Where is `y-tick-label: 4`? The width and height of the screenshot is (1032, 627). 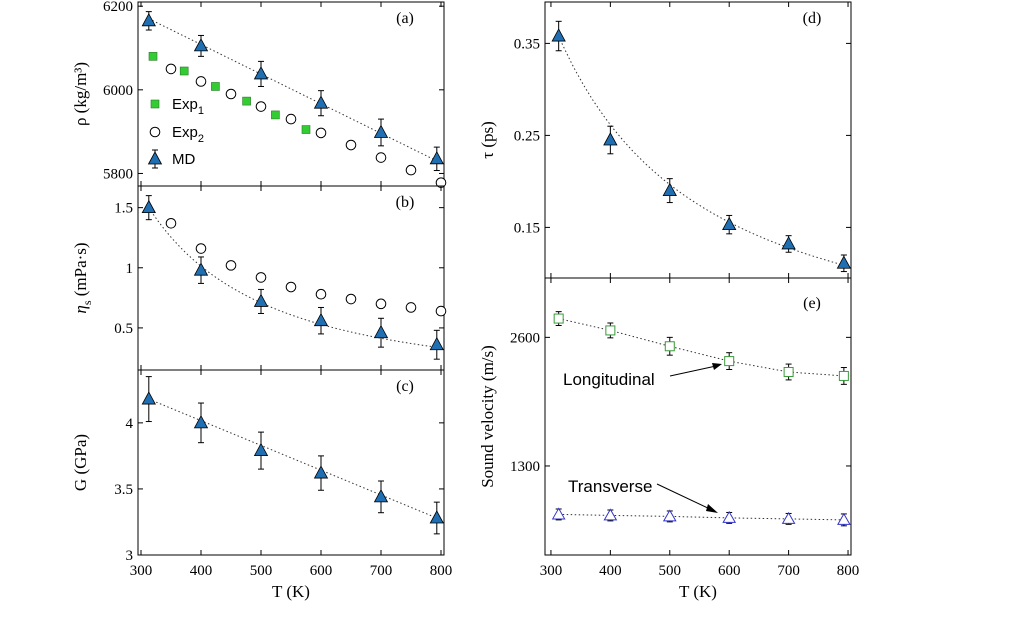
y-tick-label: 4 is located at coordinates (130, 424).